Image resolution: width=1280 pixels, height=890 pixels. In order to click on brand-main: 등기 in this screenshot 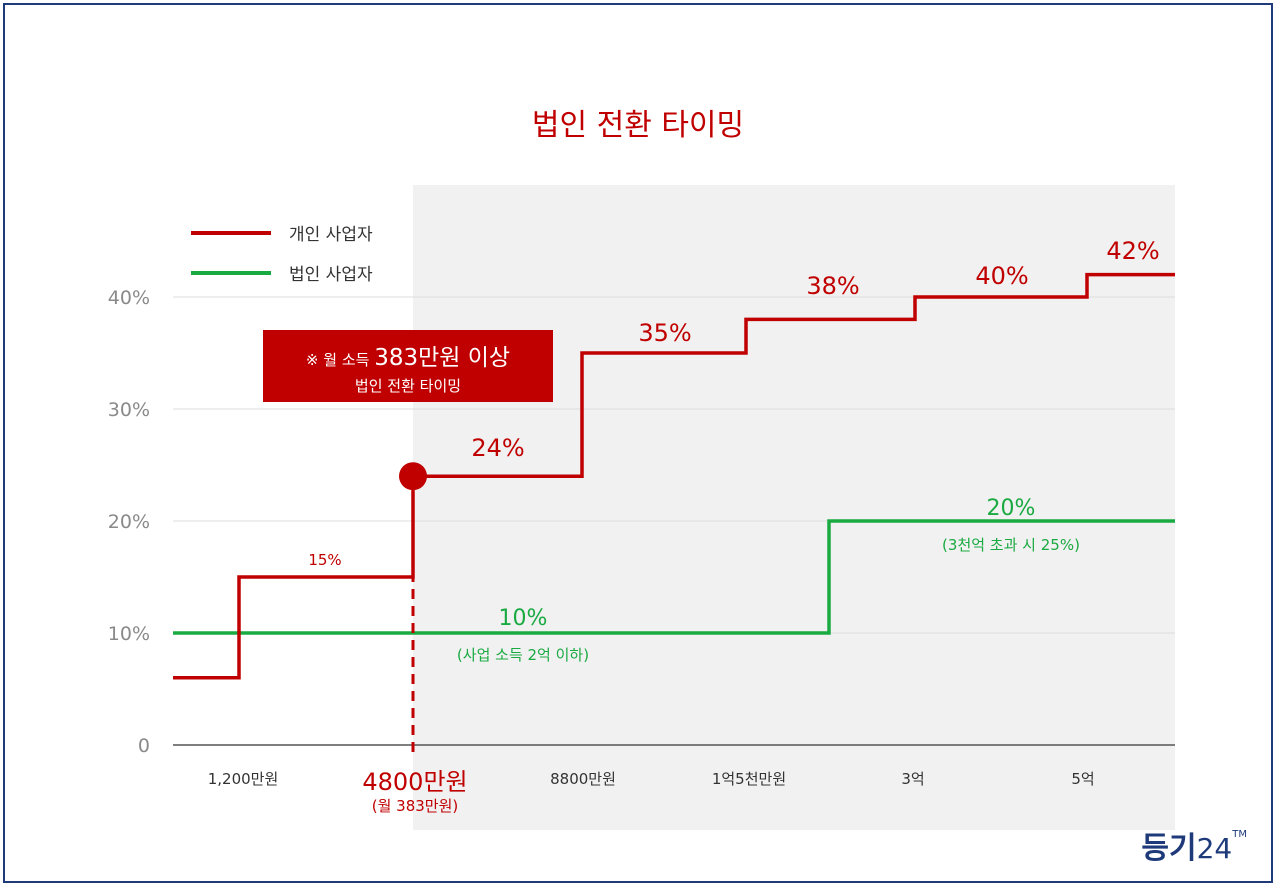, I will do `click(1169, 848)`.